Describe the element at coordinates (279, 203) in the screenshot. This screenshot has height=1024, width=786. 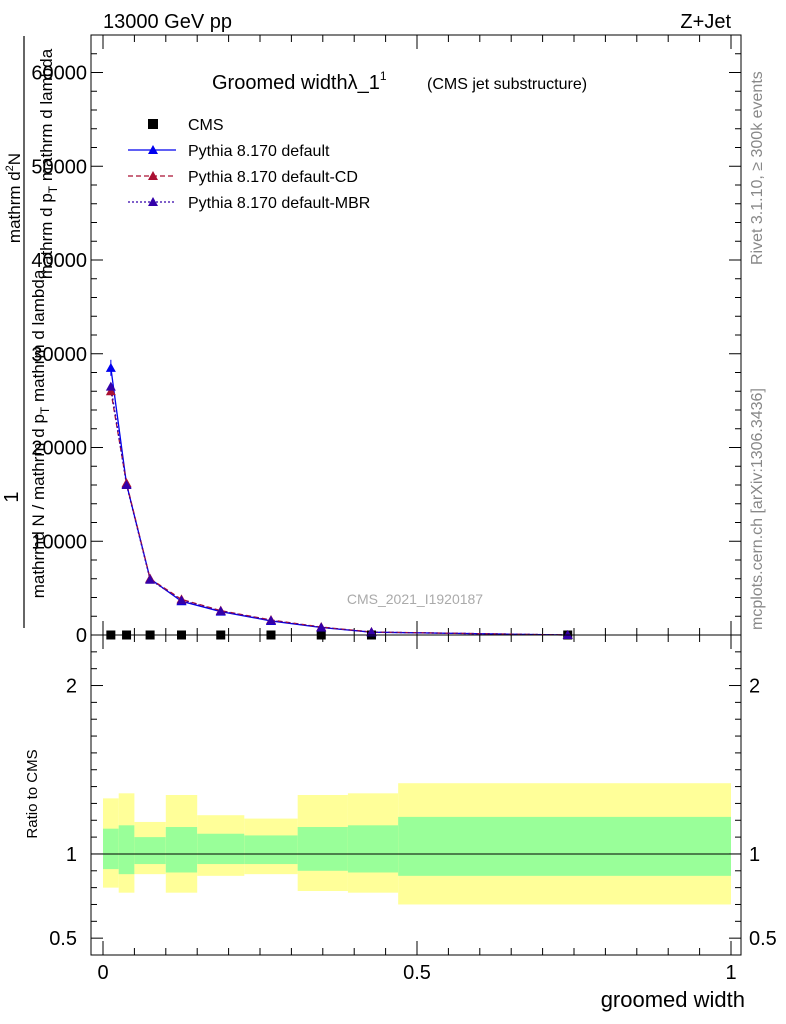
I see `legend-label: Pythia 8.170 default-MBR` at that location.